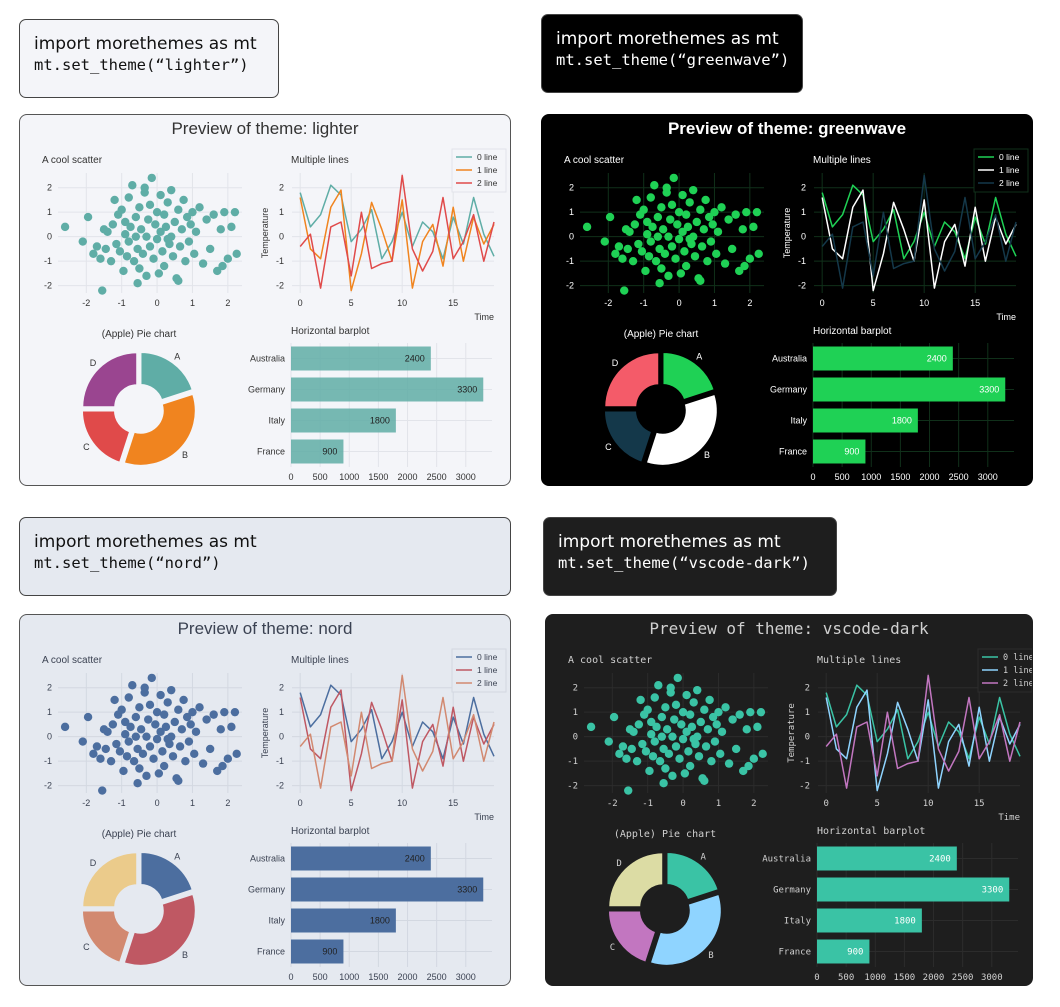 Image resolution: width=1060 pixels, height=1007 pixels. I want to click on lines-legend-label: 0 line, so click(487, 157).